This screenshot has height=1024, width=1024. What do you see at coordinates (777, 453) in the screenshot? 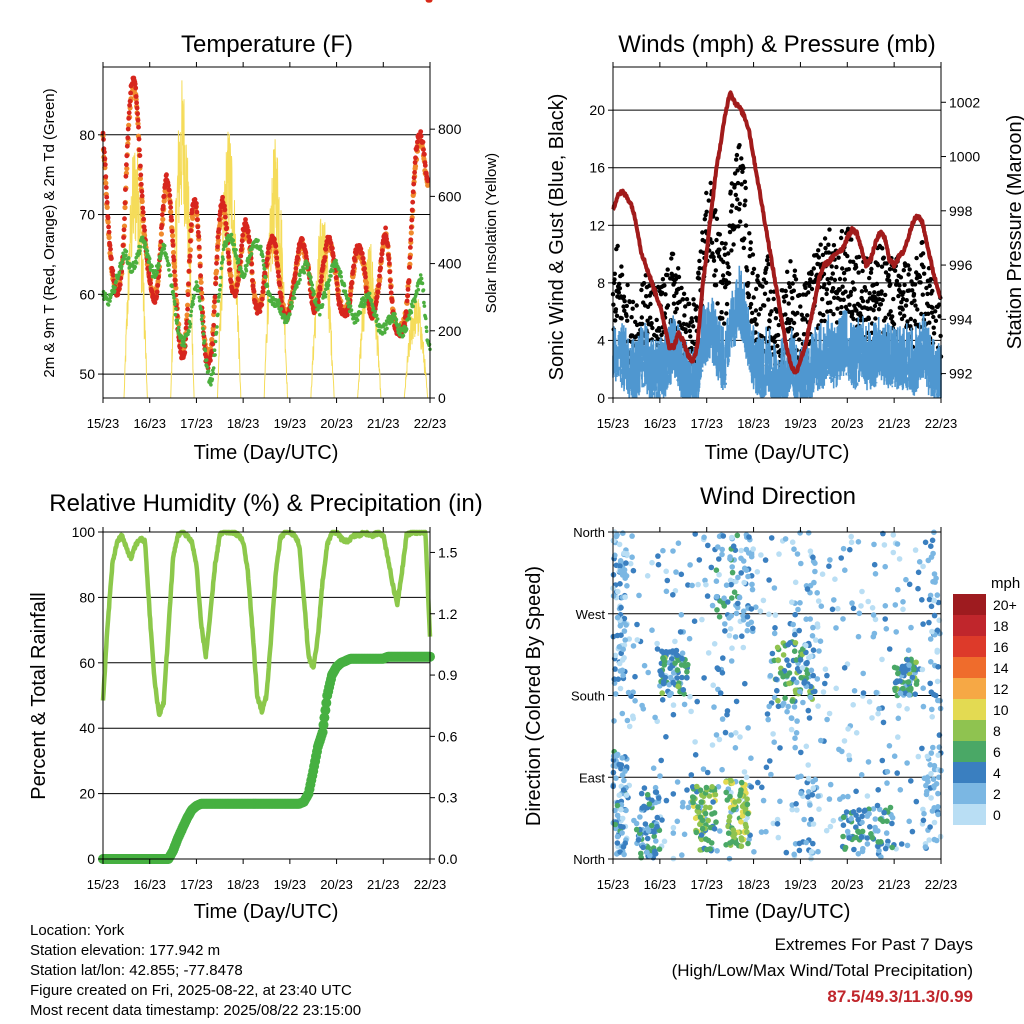
I see `wind-x-label: Time (Day/UTC)` at bounding box center [777, 453].